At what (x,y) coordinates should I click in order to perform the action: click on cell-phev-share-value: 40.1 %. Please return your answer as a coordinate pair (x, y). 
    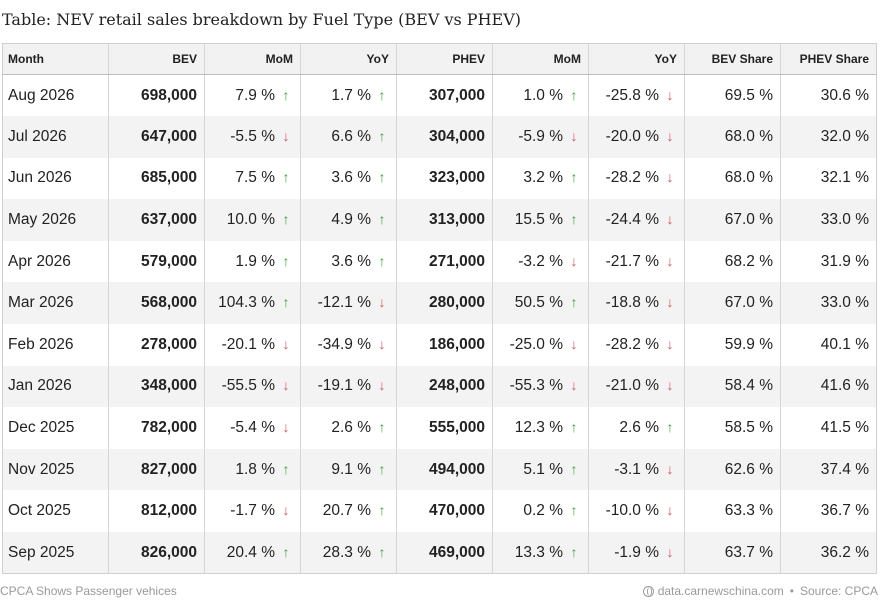
    Looking at the image, I should click on (844, 344).